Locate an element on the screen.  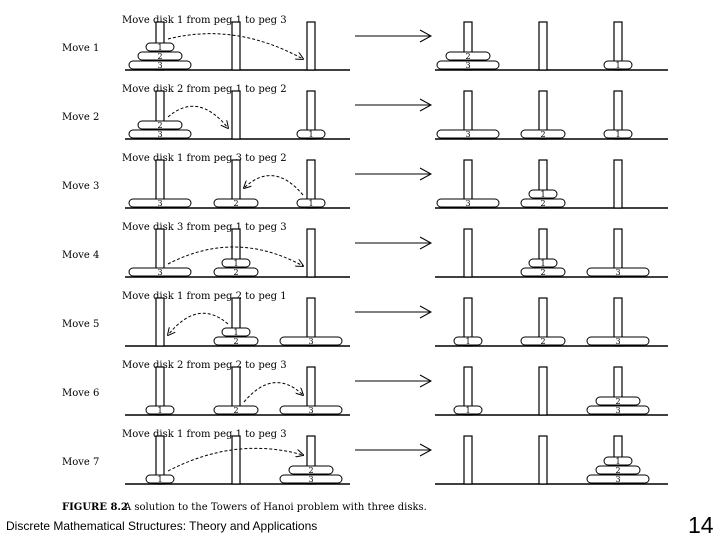
move-caption: Move disk 2 from peg 2 to peg 3 is located at coordinates (204, 365).